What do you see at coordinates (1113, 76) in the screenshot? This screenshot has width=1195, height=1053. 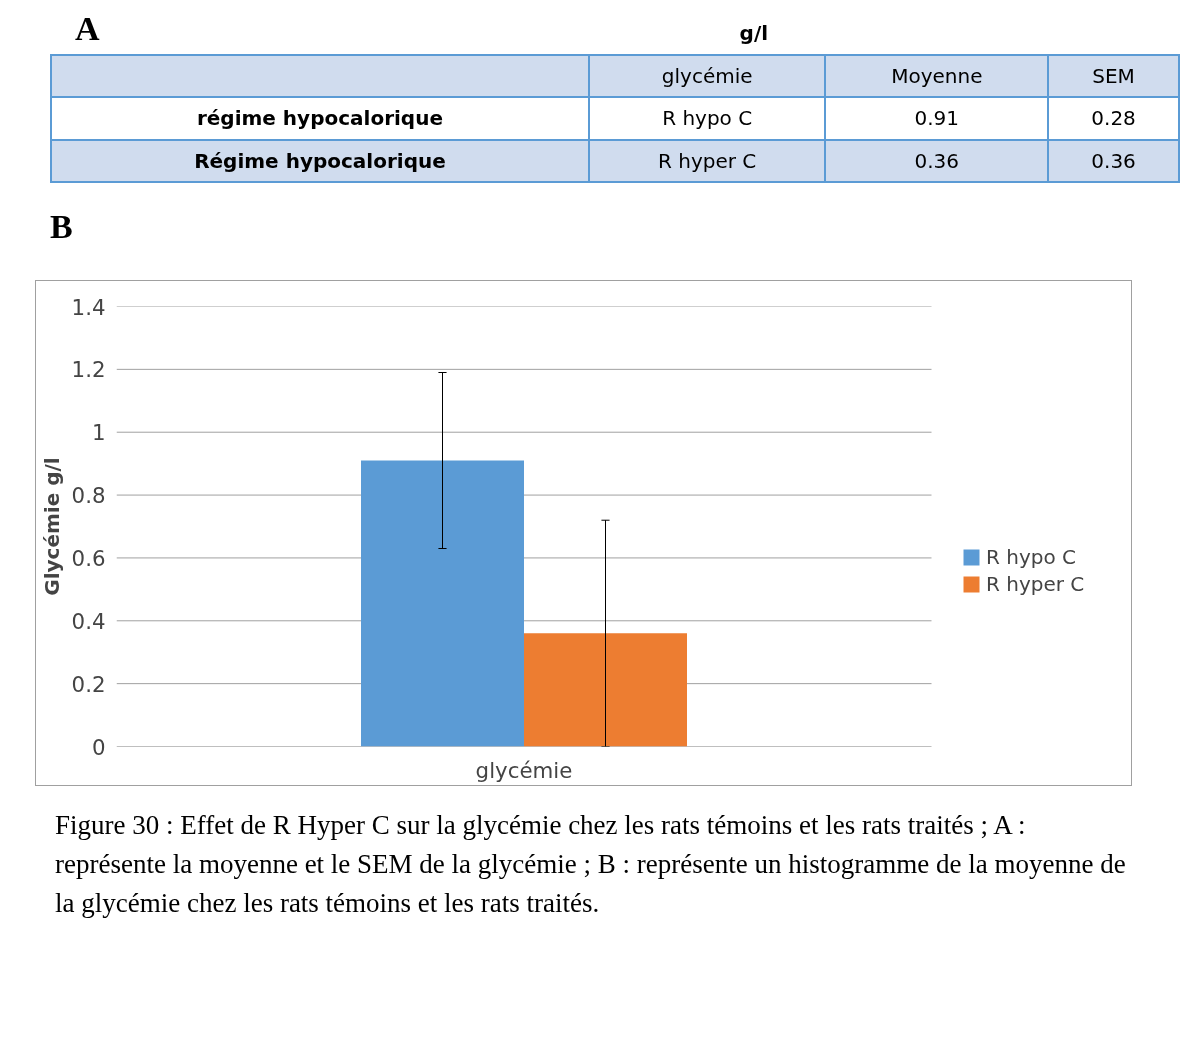 I see `text: SEM` at bounding box center [1113, 76].